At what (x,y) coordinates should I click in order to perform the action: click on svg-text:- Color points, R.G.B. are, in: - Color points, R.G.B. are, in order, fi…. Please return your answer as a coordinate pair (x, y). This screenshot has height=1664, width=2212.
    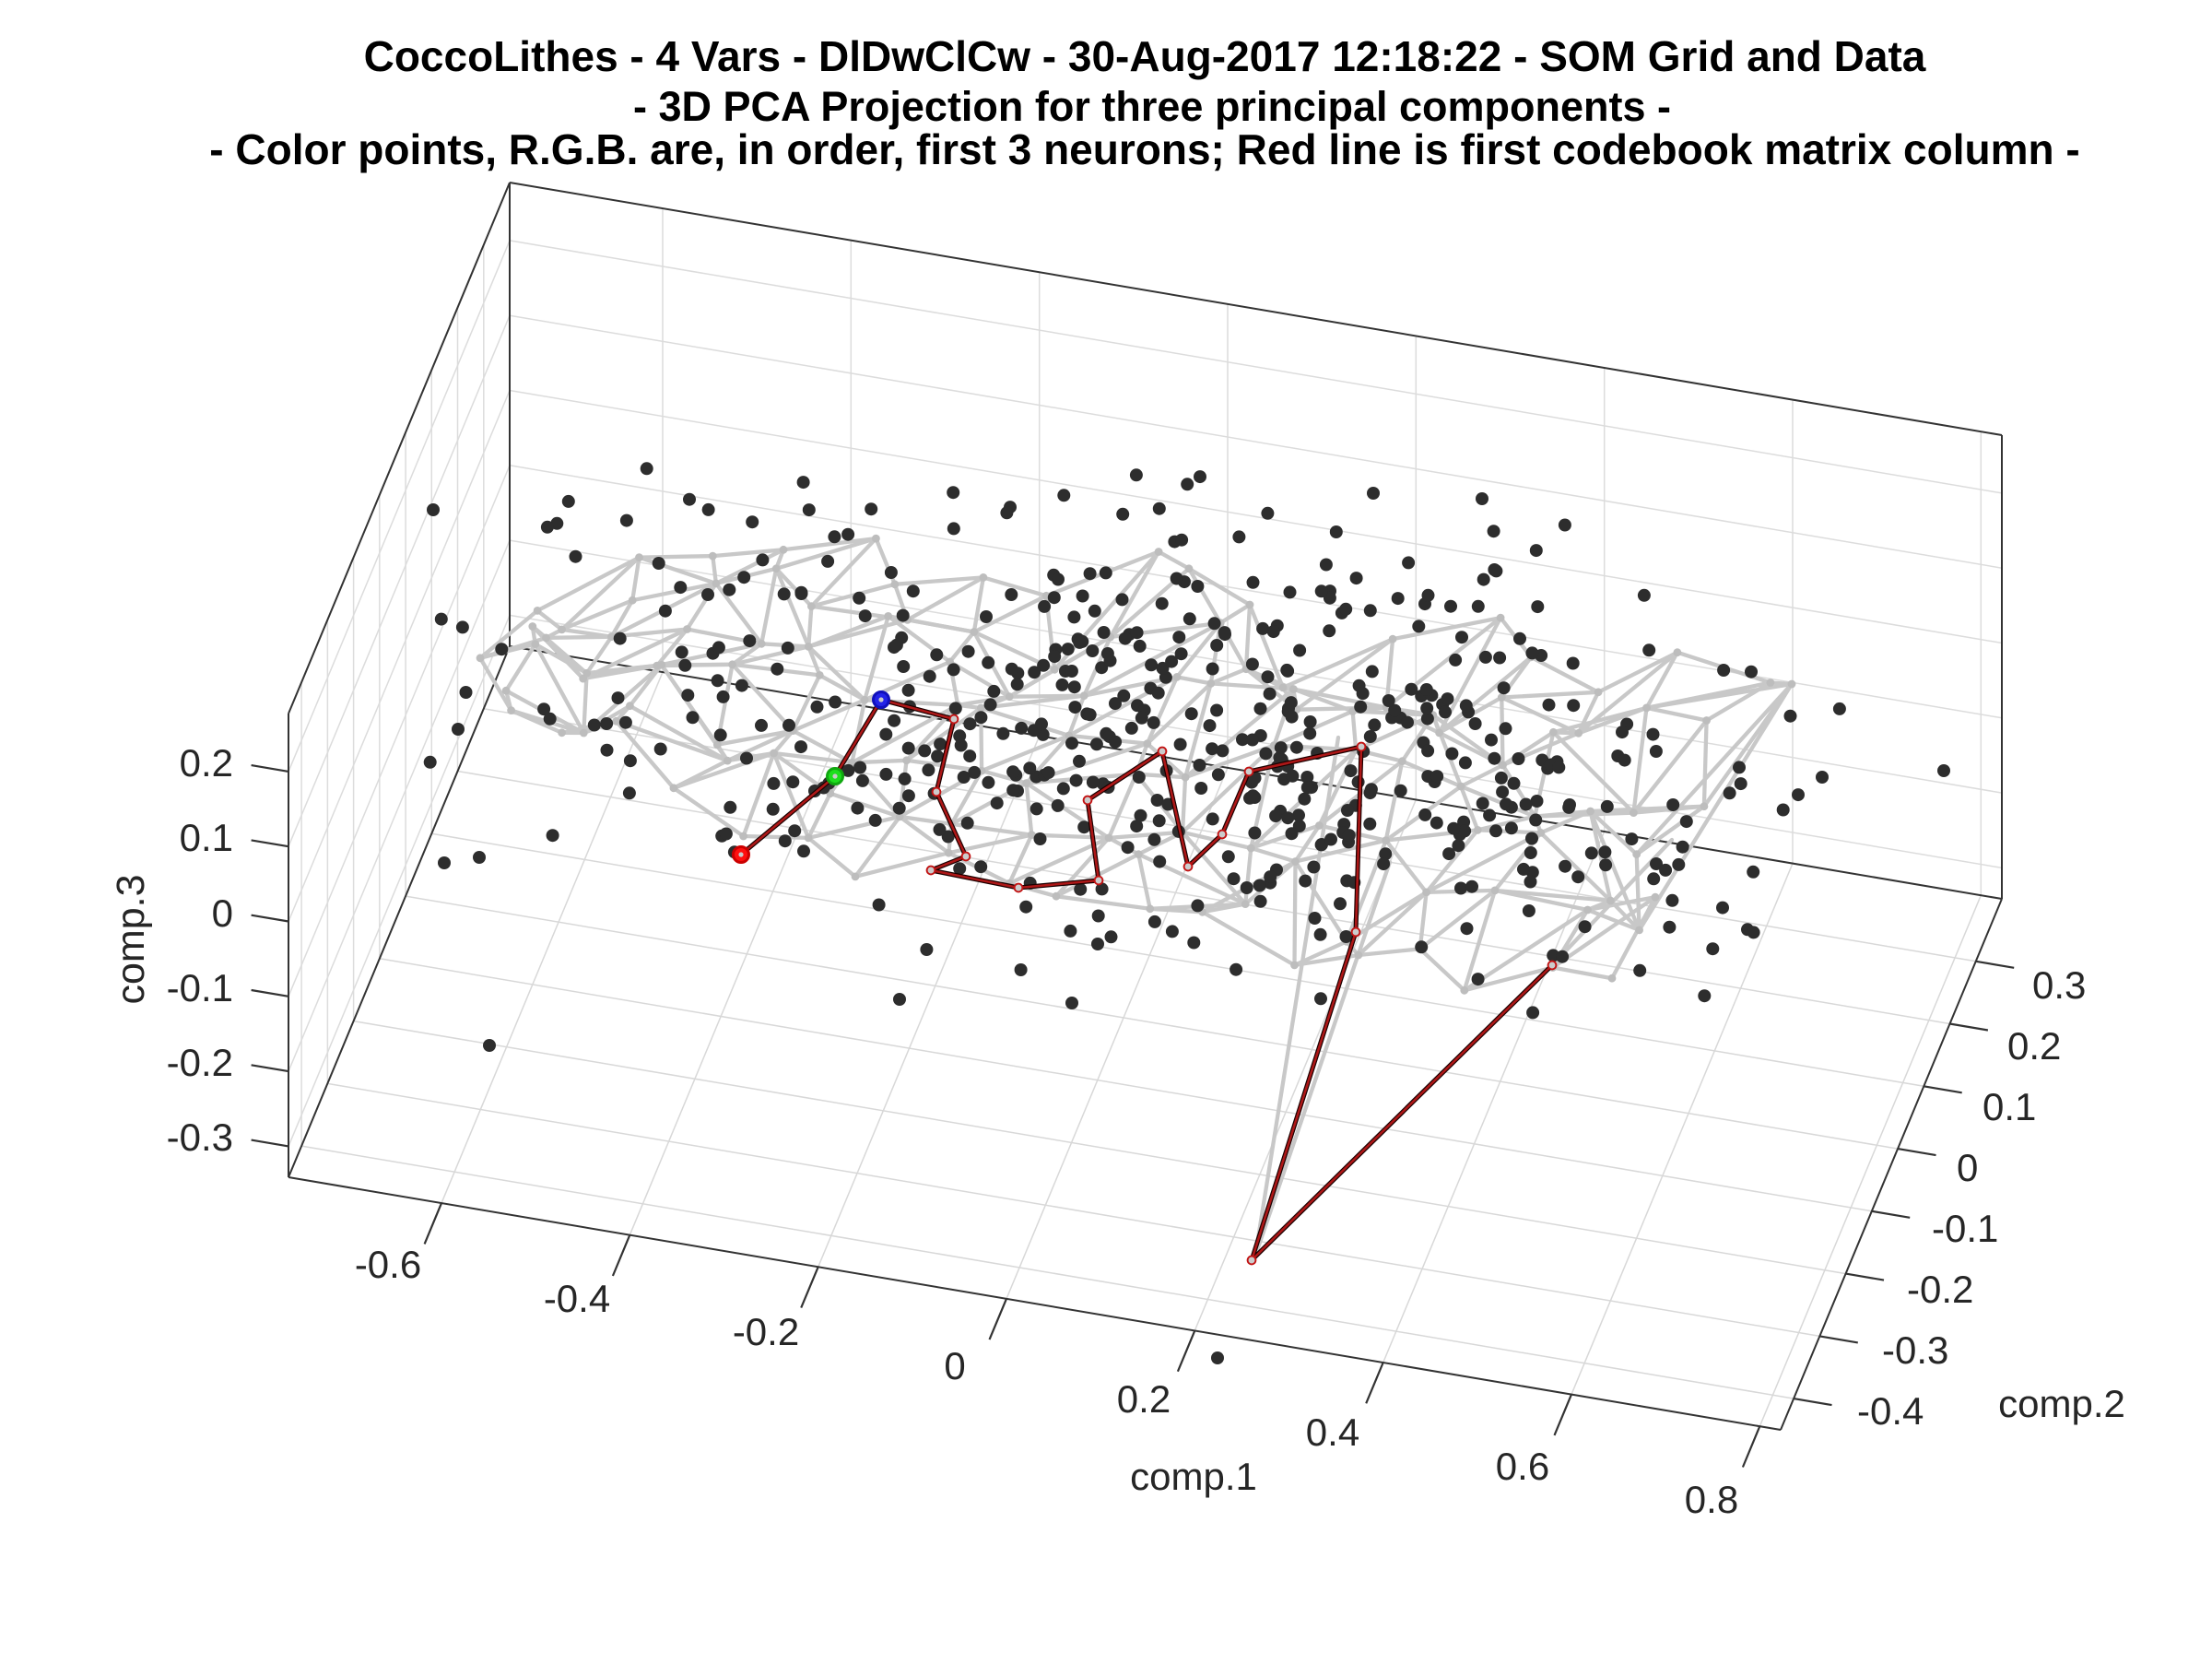
    Looking at the image, I should click on (1144, 149).